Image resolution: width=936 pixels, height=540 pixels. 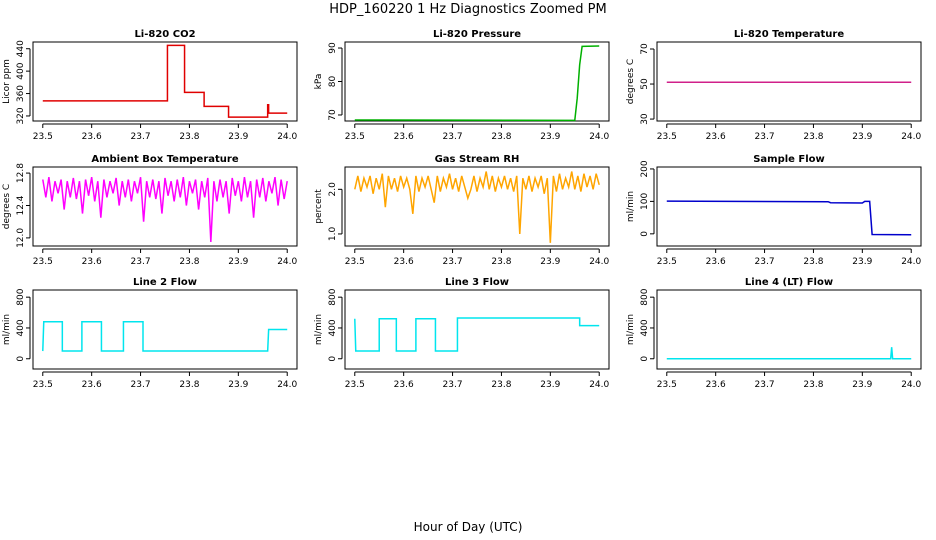 I want to click on panel-title: Ambient Box Temperature, so click(x=164, y=159).